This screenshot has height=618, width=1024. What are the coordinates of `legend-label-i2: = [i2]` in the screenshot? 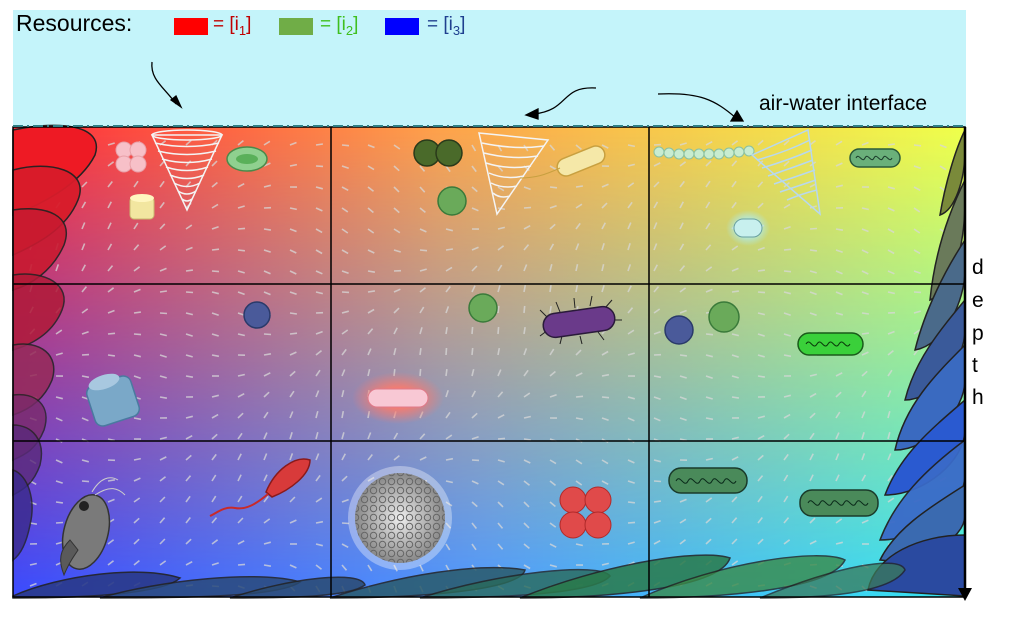 It's located at (339, 26).